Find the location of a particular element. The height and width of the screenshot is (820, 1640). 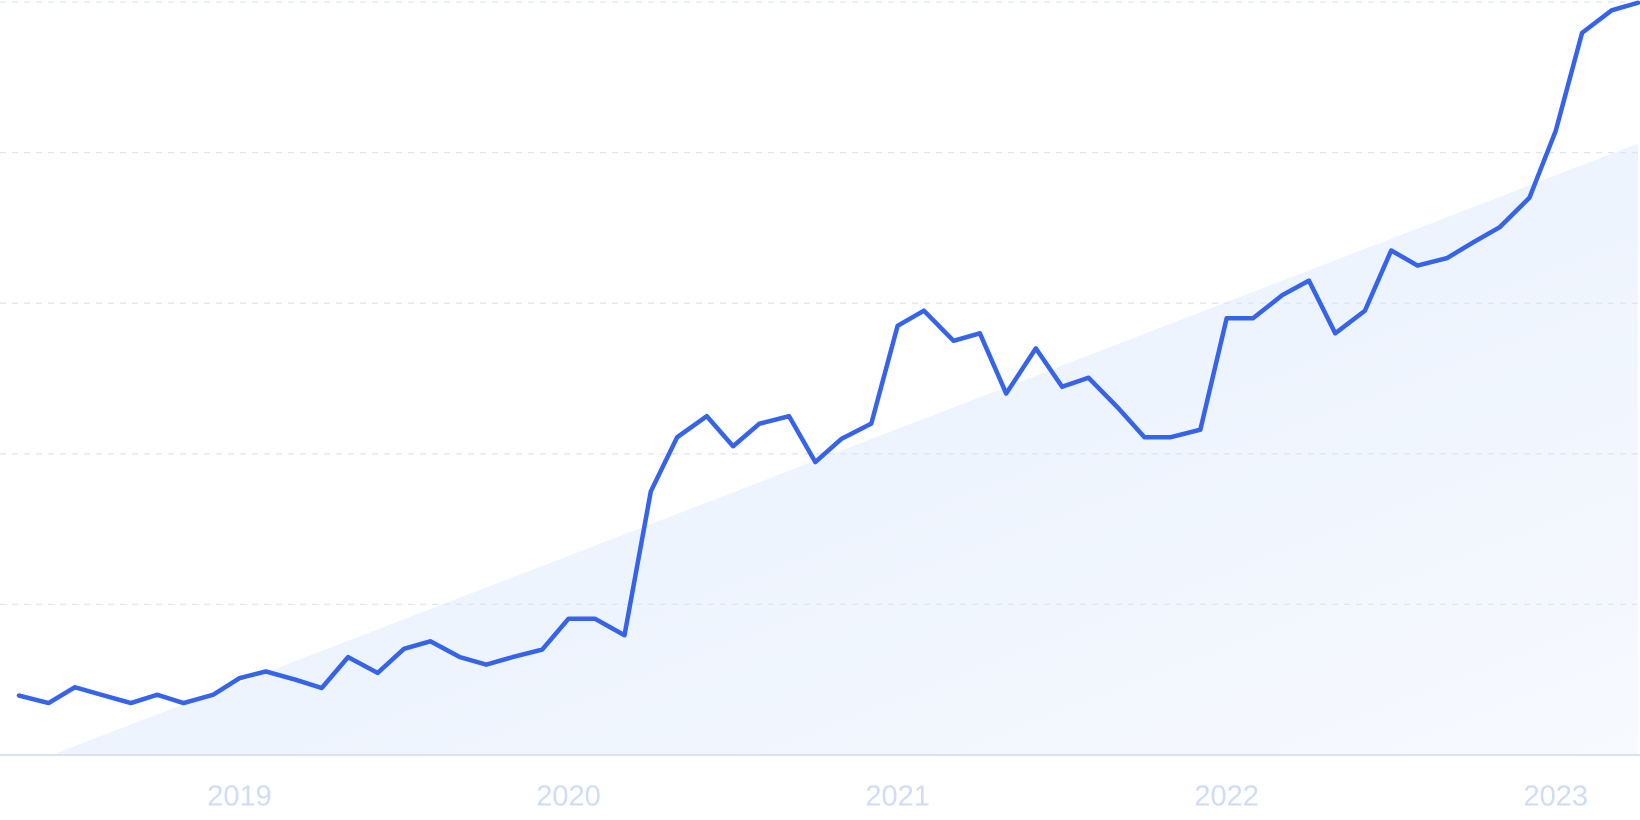

x-tick-label: 2023 is located at coordinates (1555, 797).